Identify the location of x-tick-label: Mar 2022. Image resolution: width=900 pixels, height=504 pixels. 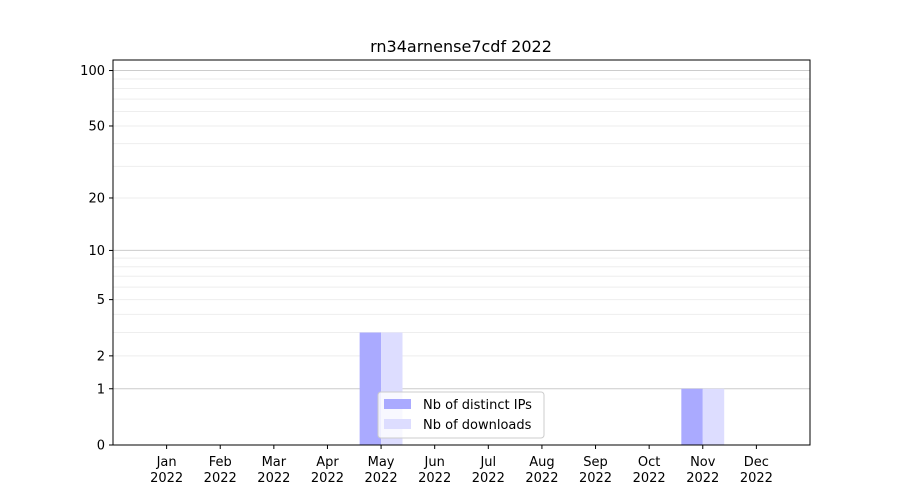
(273, 470).